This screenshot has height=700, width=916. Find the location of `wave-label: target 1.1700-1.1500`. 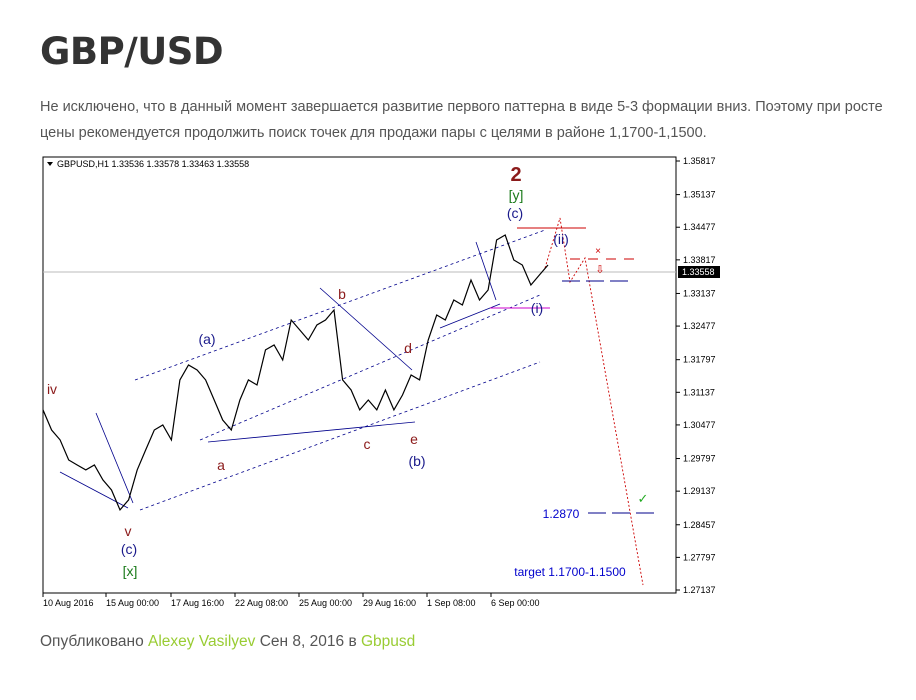

wave-label: target 1.1700-1.1500 is located at coordinates (570, 572).